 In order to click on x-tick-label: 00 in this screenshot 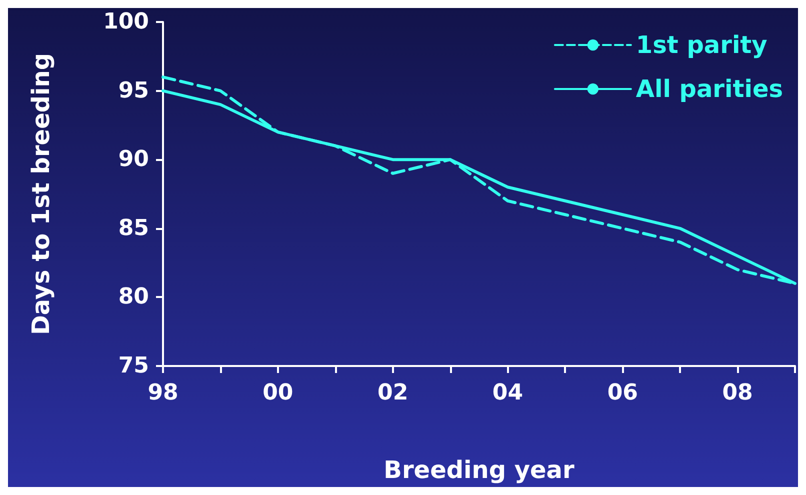, I will do `click(278, 393)`.